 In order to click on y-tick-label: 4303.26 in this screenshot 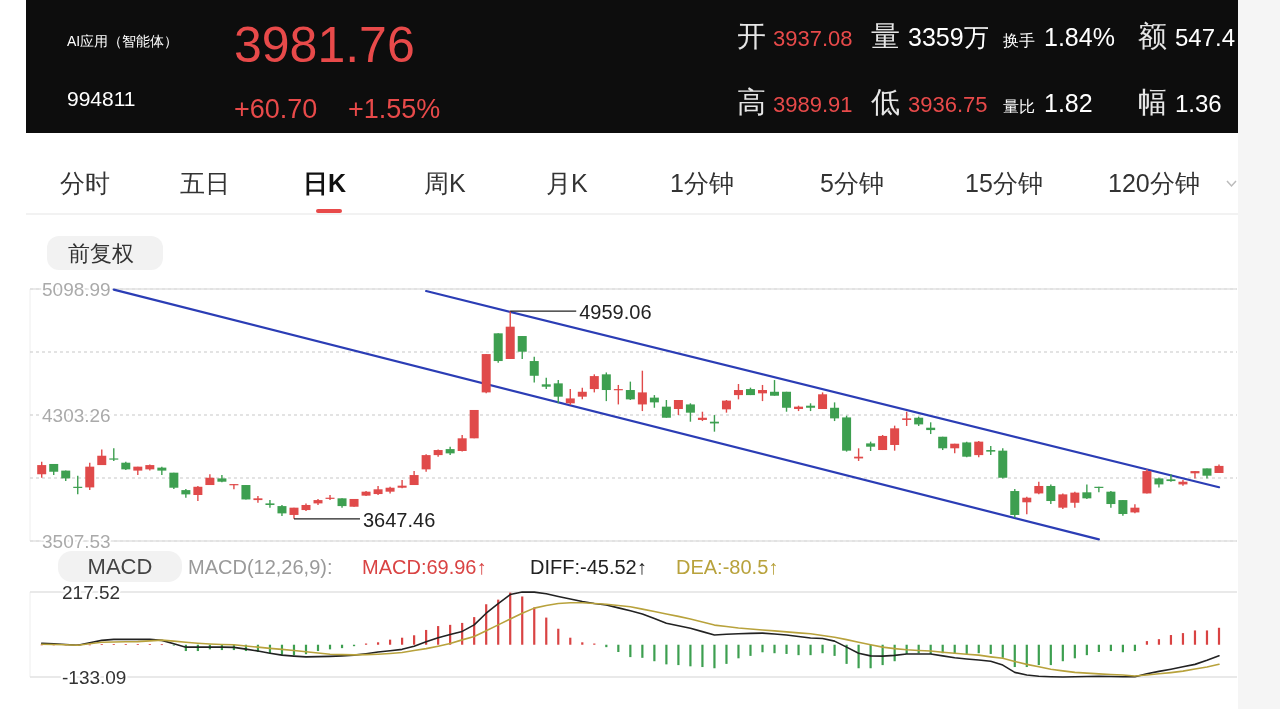, I will do `click(76, 415)`.